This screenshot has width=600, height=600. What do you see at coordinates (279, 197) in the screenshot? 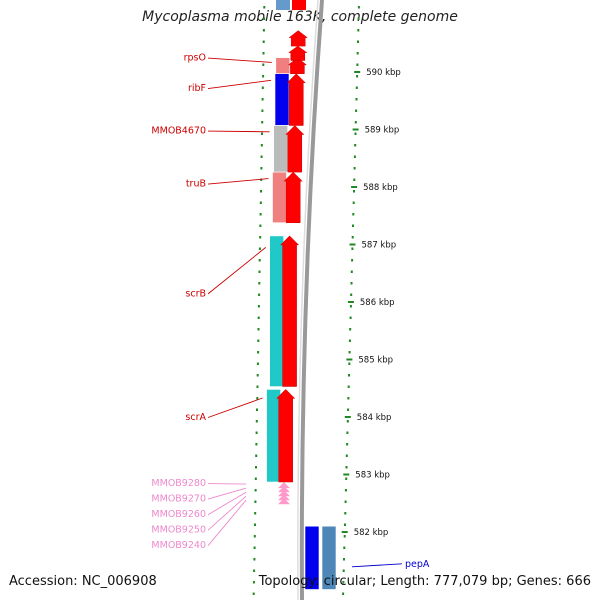
I see `gene-box-trub` at bounding box center [279, 197].